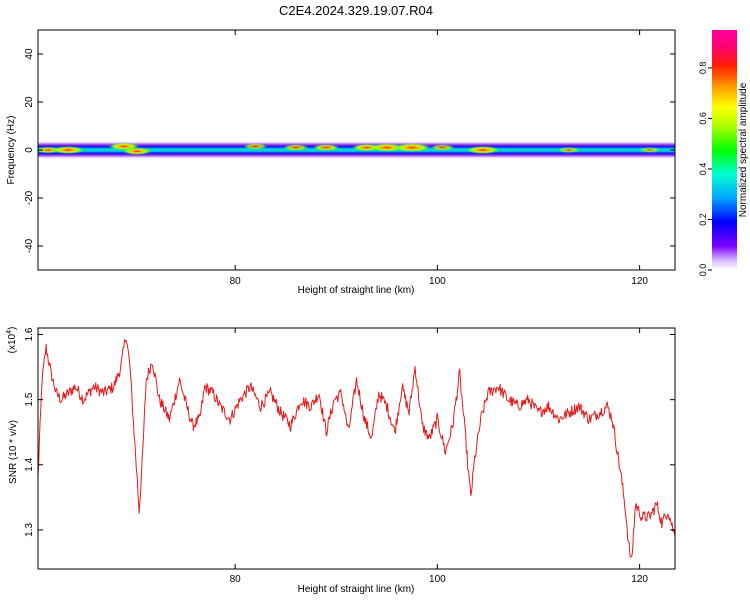 This screenshot has height=600, width=750. I want to click on colorbar-tick-label: 0.4, so click(703, 169).